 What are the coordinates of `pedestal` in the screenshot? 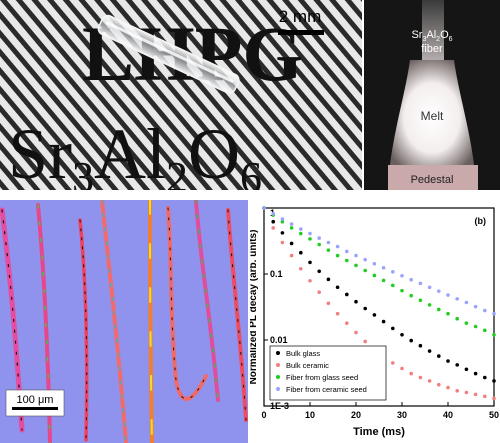 It's located at (433, 177).